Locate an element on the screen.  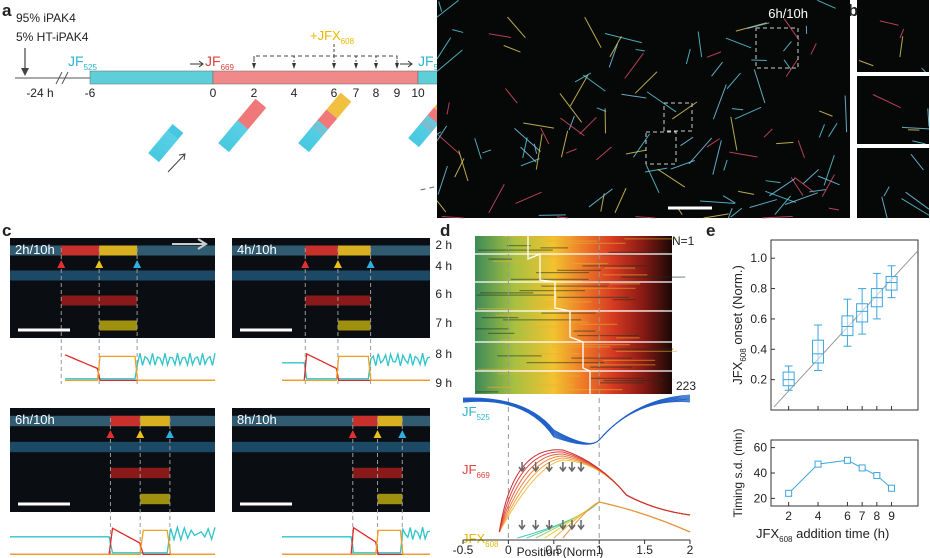
y-tick-label: 0.2 is located at coordinates (758, 380).